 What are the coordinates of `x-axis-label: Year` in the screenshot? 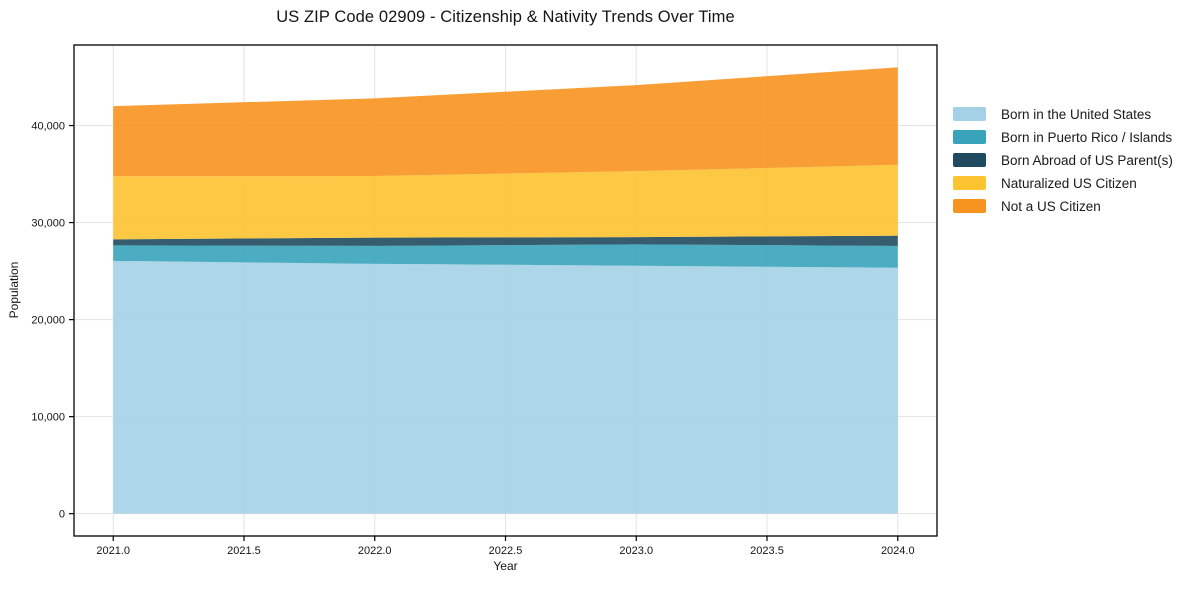 It's located at (505, 566).